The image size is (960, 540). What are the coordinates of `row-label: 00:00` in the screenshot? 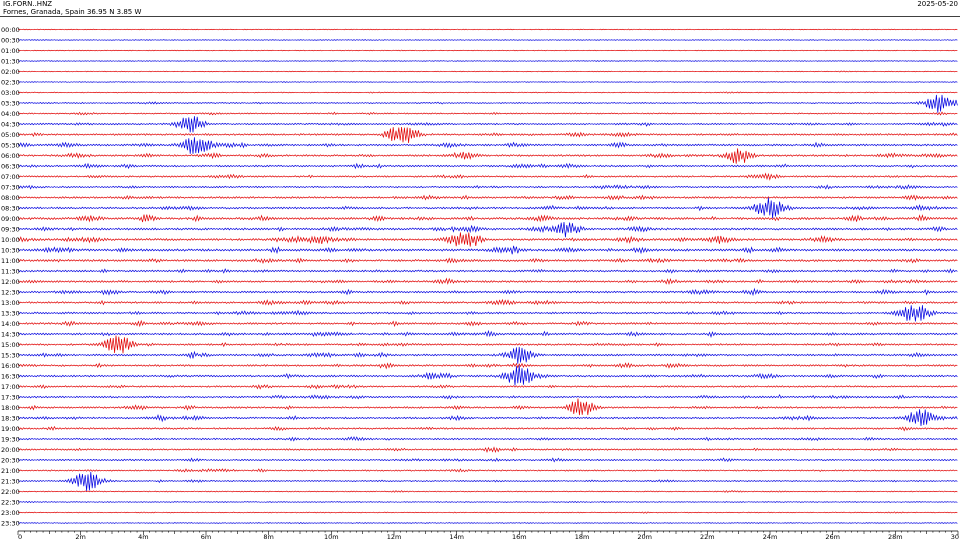 It's located at (10, 30).